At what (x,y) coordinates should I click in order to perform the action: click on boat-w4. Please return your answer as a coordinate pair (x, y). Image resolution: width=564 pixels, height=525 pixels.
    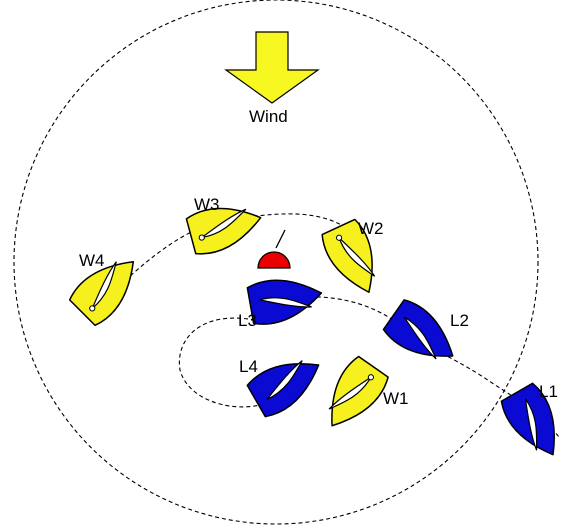
    Looking at the image, I should click on (101, 293).